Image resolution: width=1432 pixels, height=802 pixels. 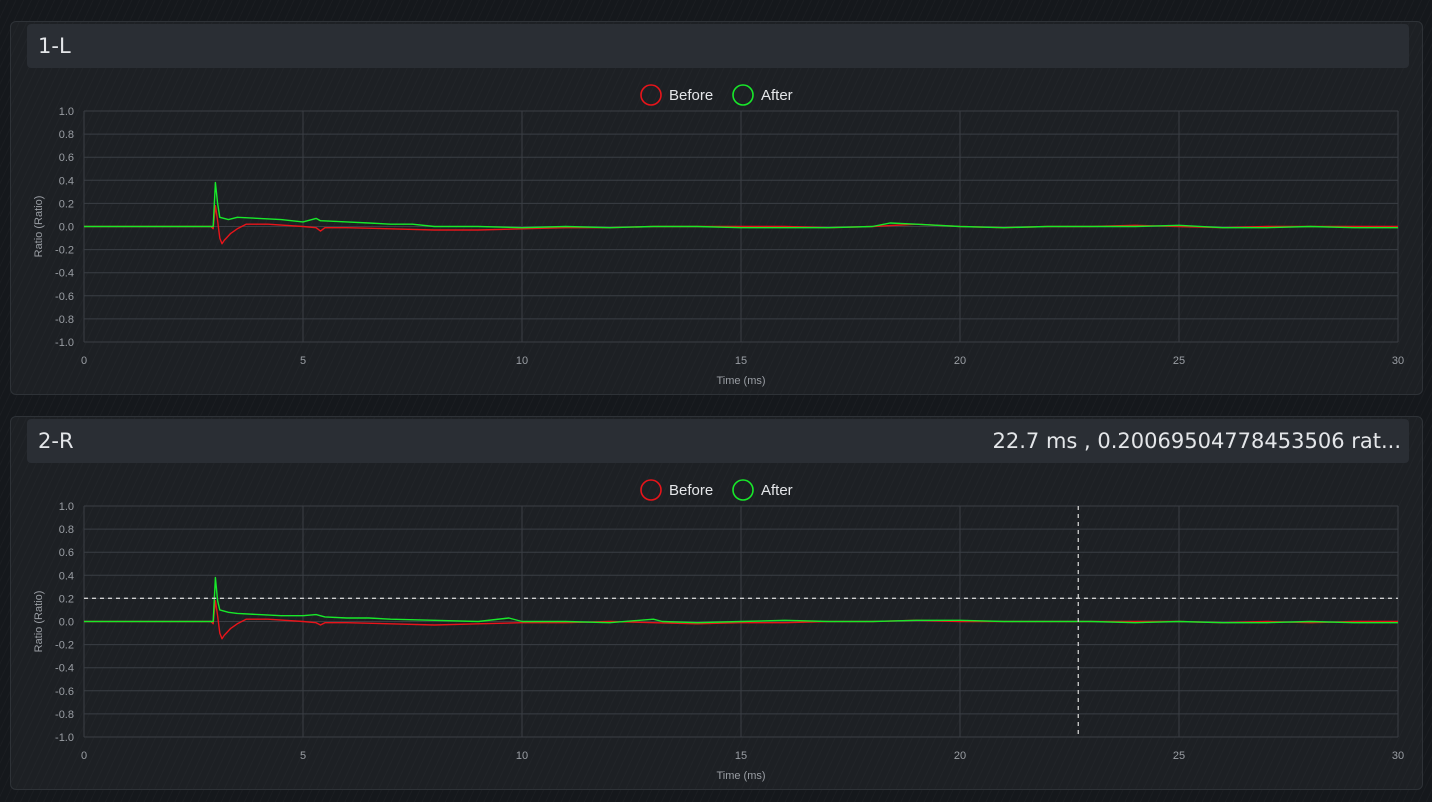 What do you see at coordinates (56, 441) in the screenshot?
I see `panel-title: 2-R` at bounding box center [56, 441].